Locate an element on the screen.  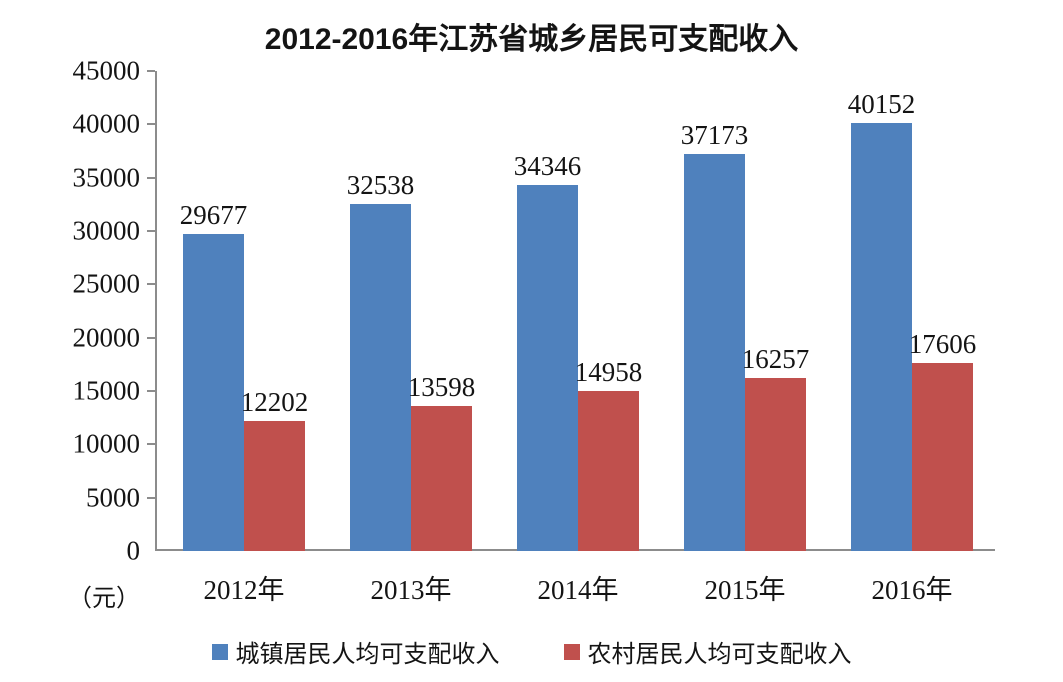
legend-label-series1: 城镇居民人均可支配收入 is located at coordinates (367, 655).